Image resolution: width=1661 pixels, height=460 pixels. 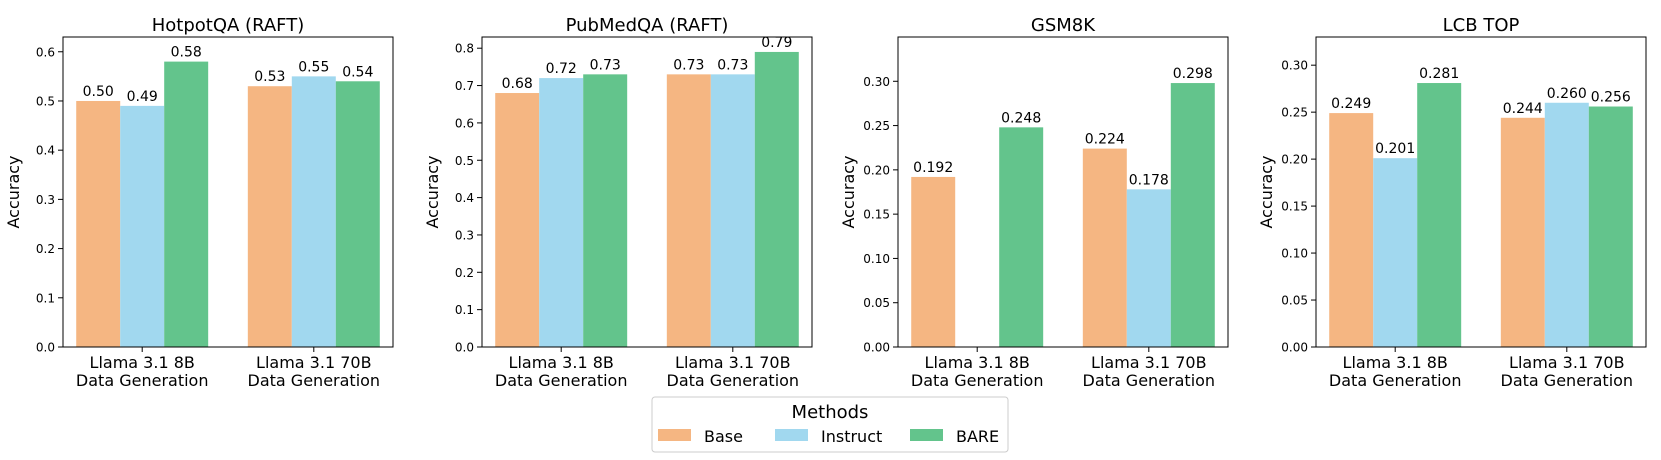 What do you see at coordinates (1063, 25) in the screenshot?
I see `chart-title: GSM8K` at bounding box center [1063, 25].